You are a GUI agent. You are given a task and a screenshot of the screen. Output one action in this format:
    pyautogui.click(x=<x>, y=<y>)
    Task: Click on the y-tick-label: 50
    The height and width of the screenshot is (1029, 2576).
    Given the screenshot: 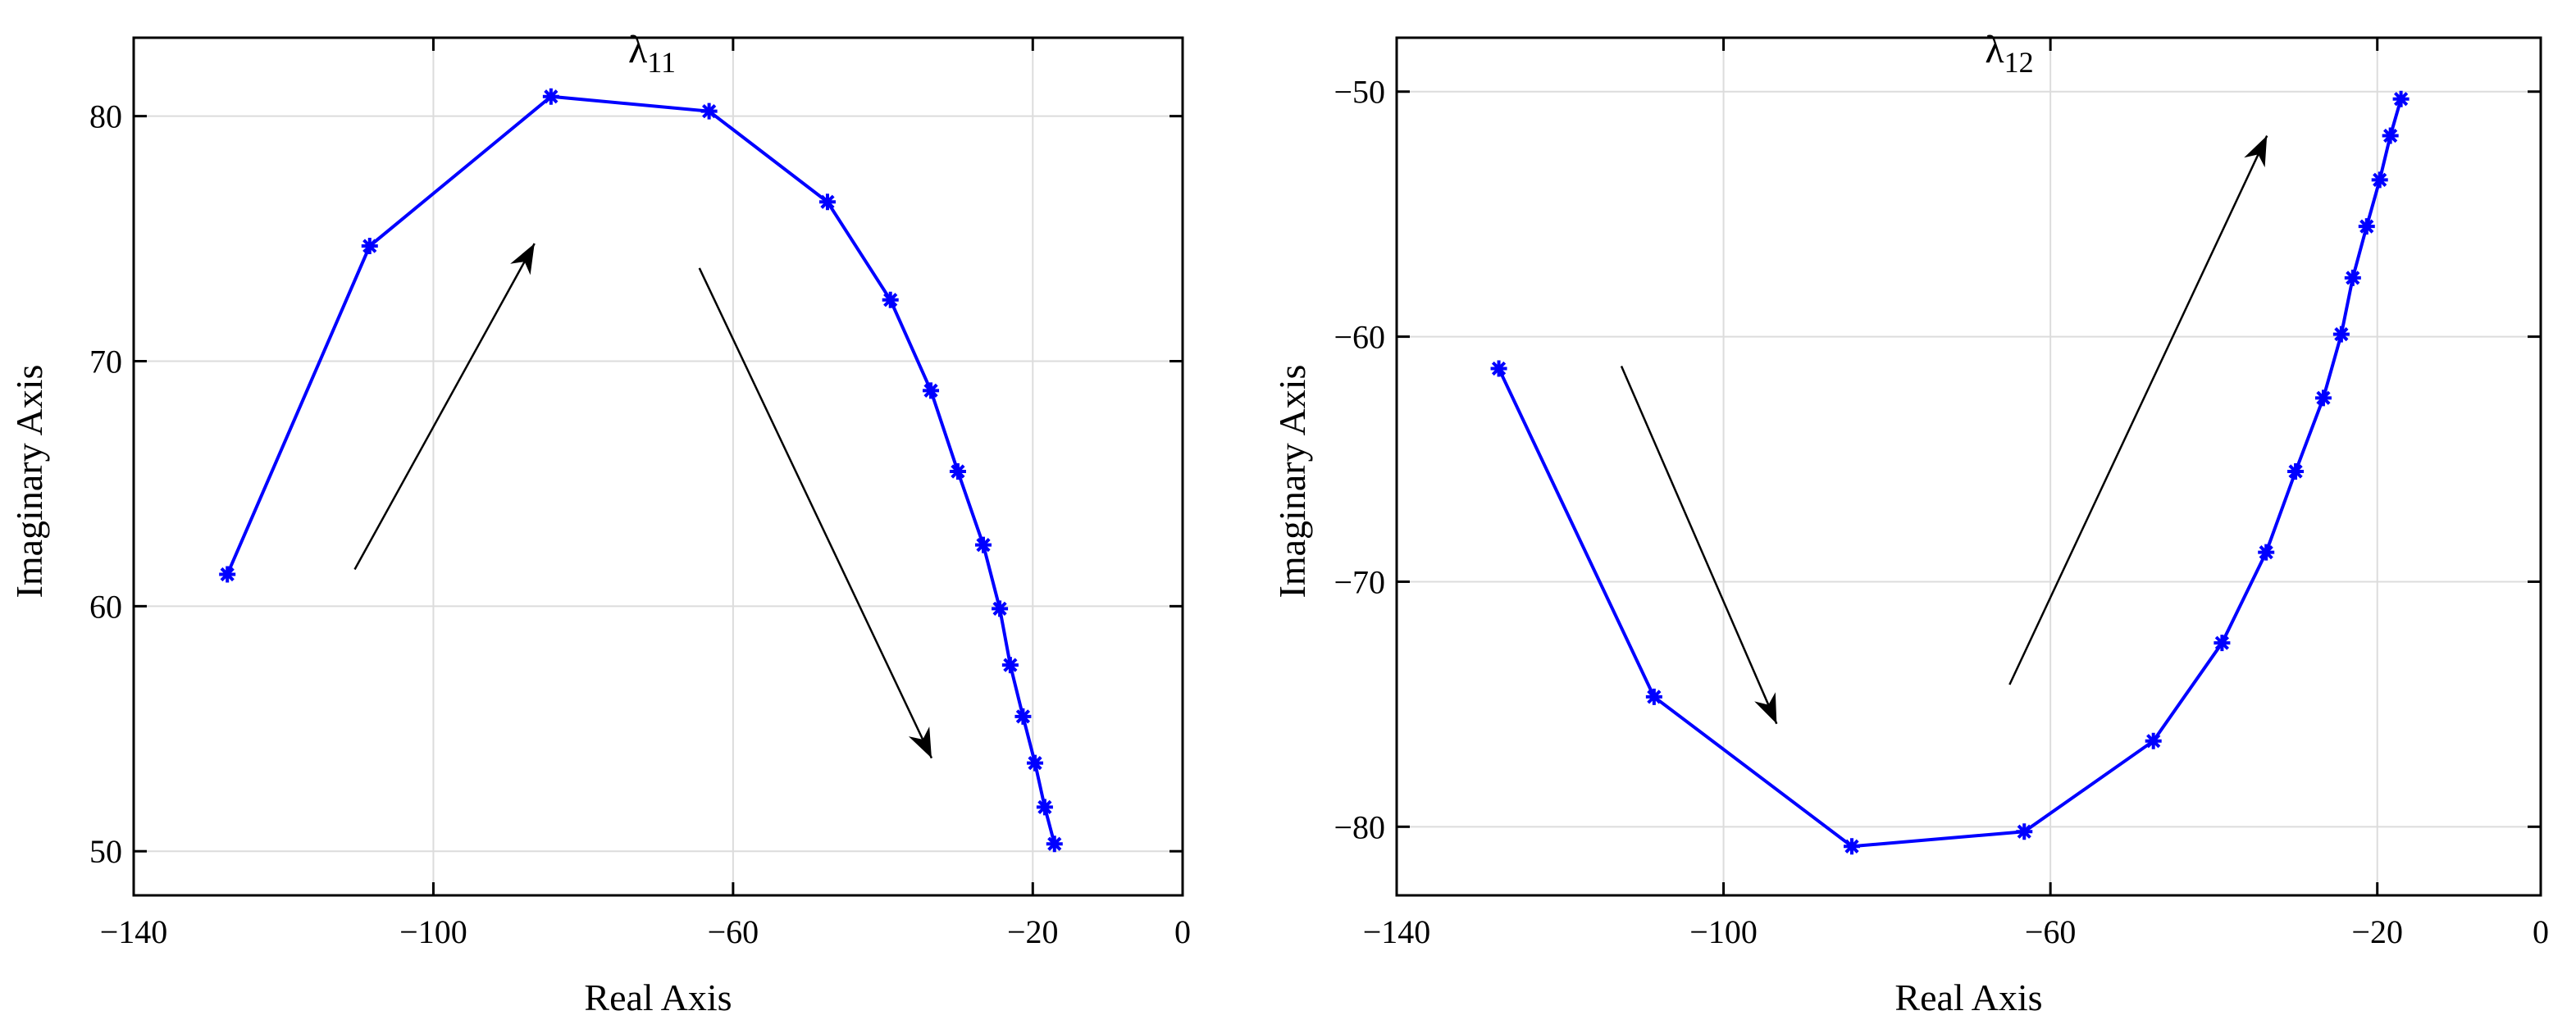 What is the action you would take?
    pyautogui.click(x=105, y=851)
    